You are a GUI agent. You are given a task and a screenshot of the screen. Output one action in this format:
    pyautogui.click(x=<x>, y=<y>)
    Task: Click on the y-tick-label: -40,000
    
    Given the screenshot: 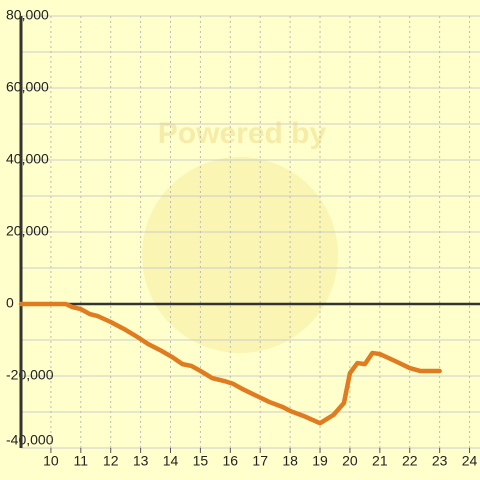 What is the action you would take?
    pyautogui.click(x=30, y=440)
    